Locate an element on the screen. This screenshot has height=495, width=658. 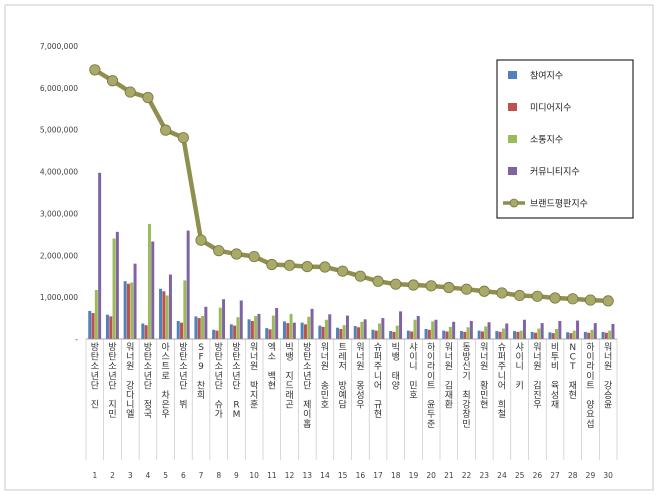
rank-label: 13 is located at coordinates (307, 475).